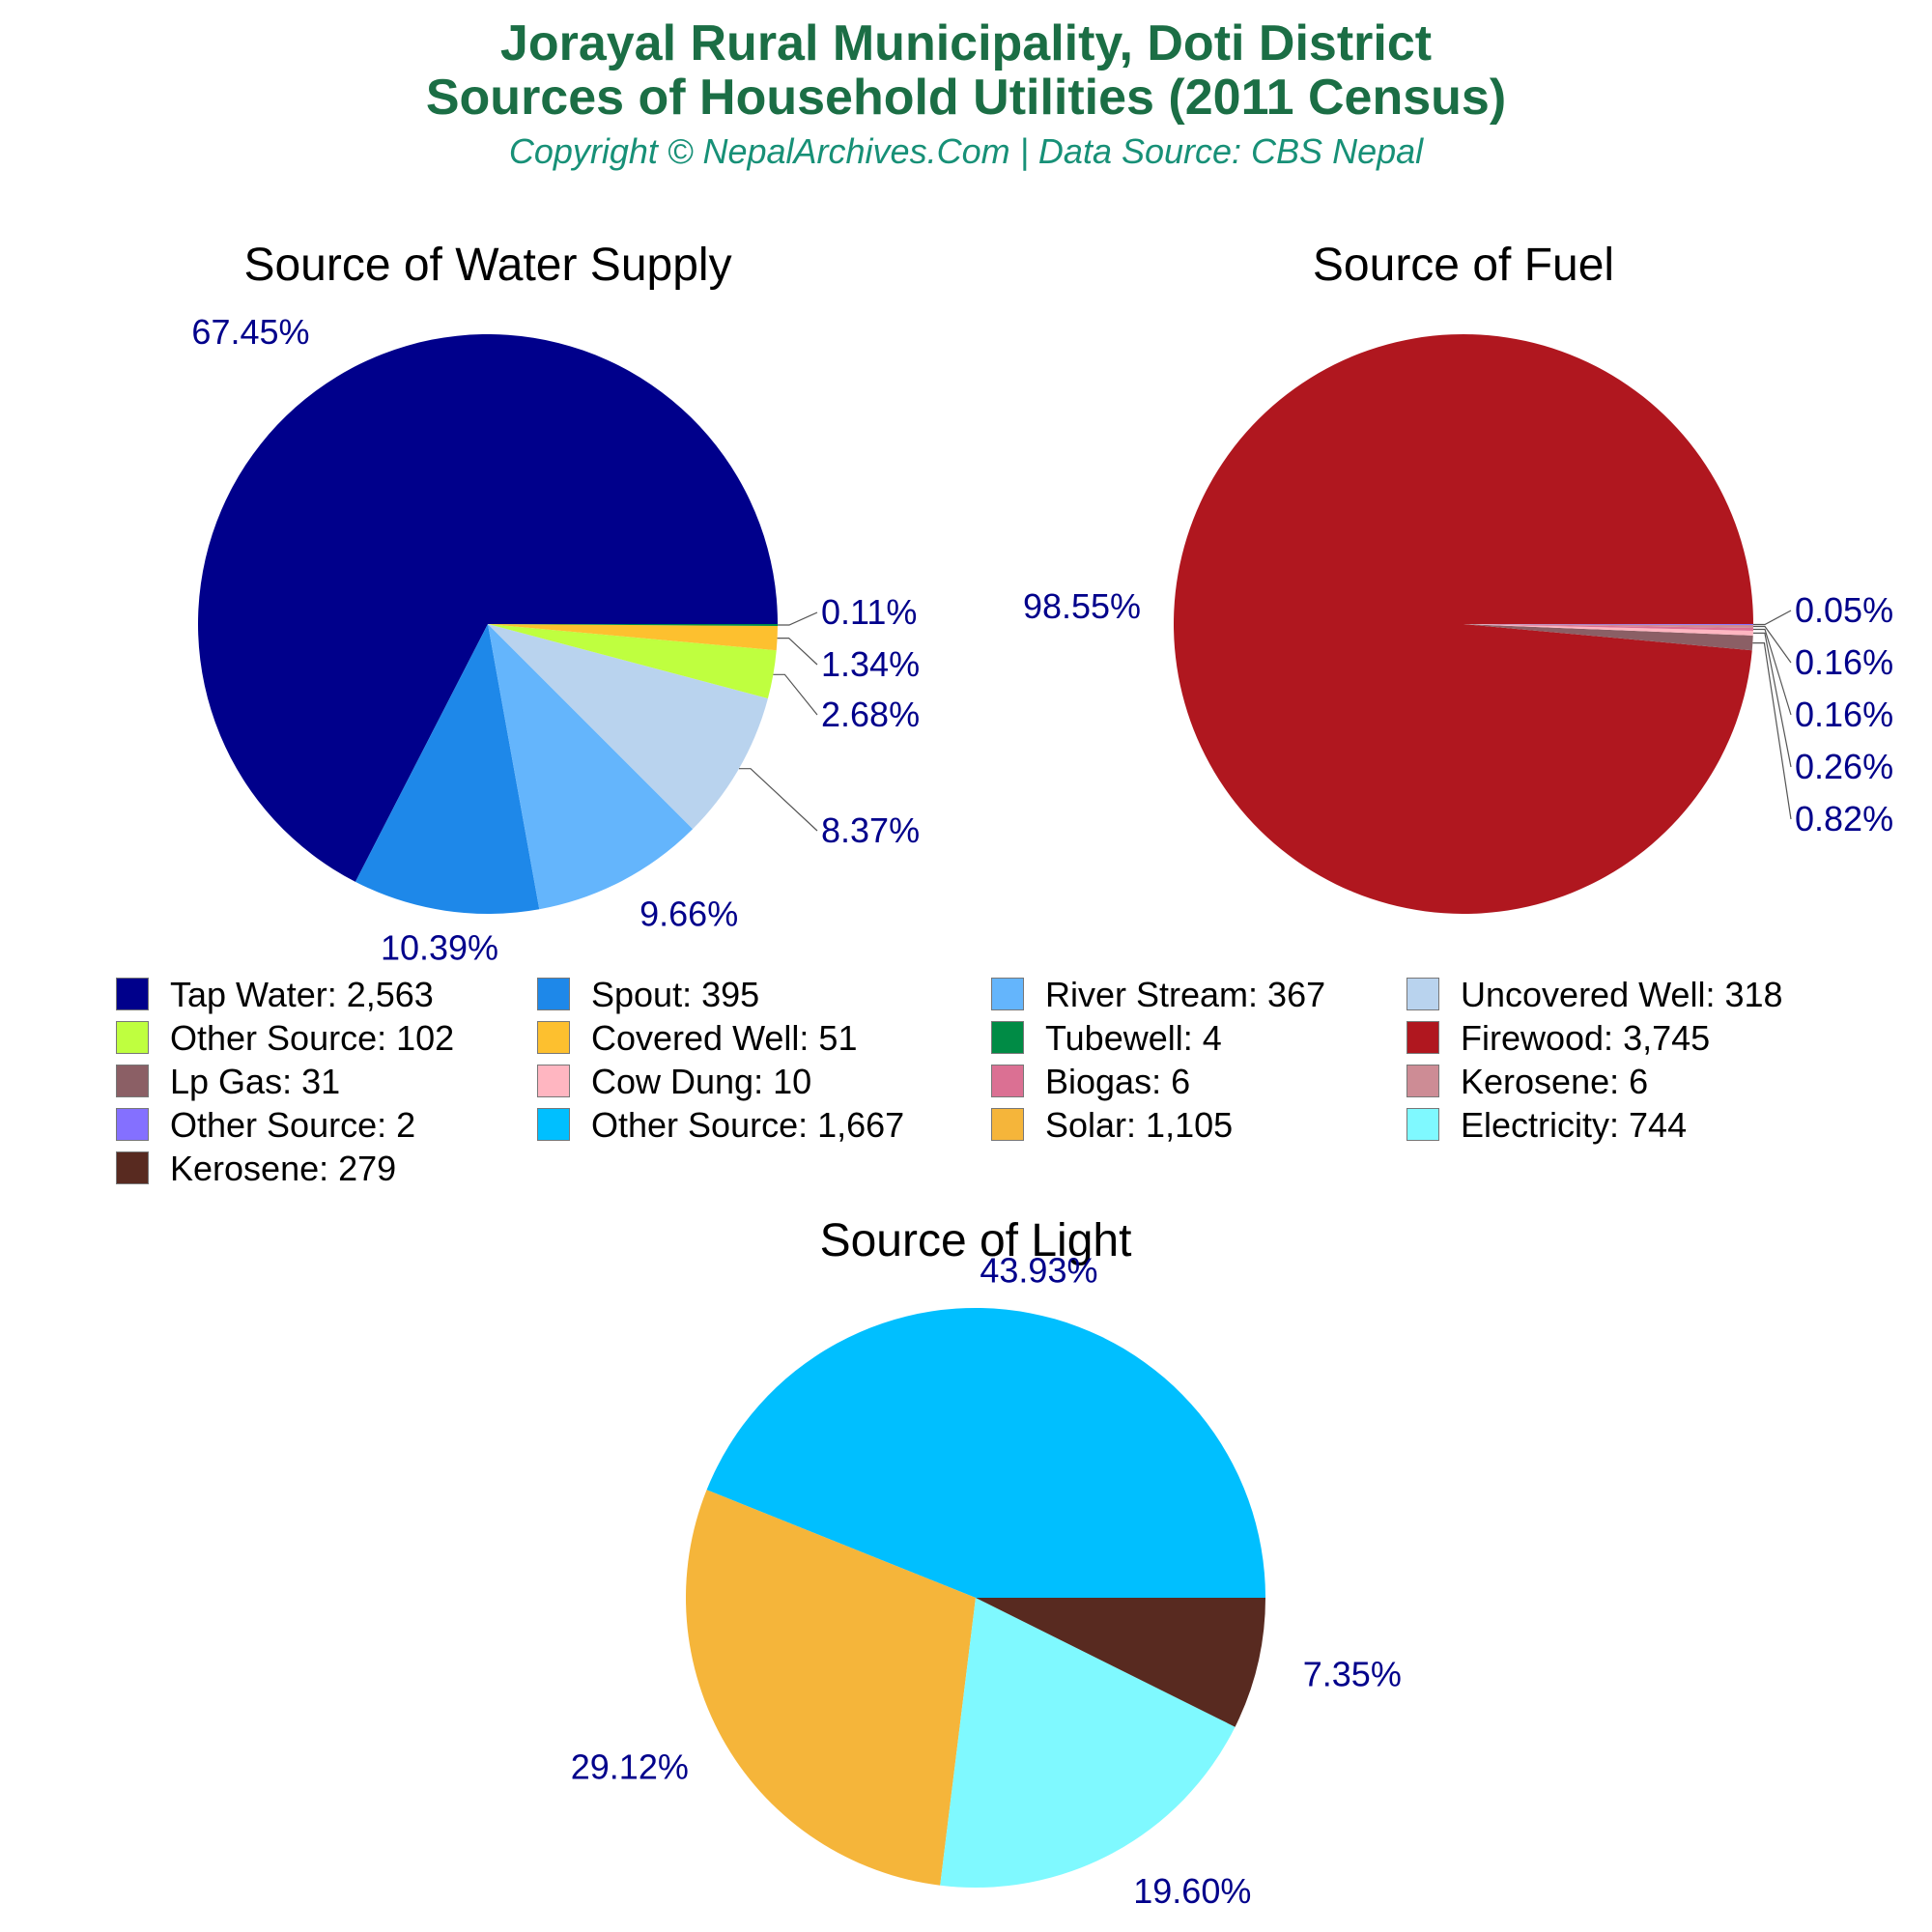 This screenshot has width=1932, height=1932. Describe the element at coordinates (1608, 637) in the screenshot. I see `pie-slice-lp-gas` at that location.